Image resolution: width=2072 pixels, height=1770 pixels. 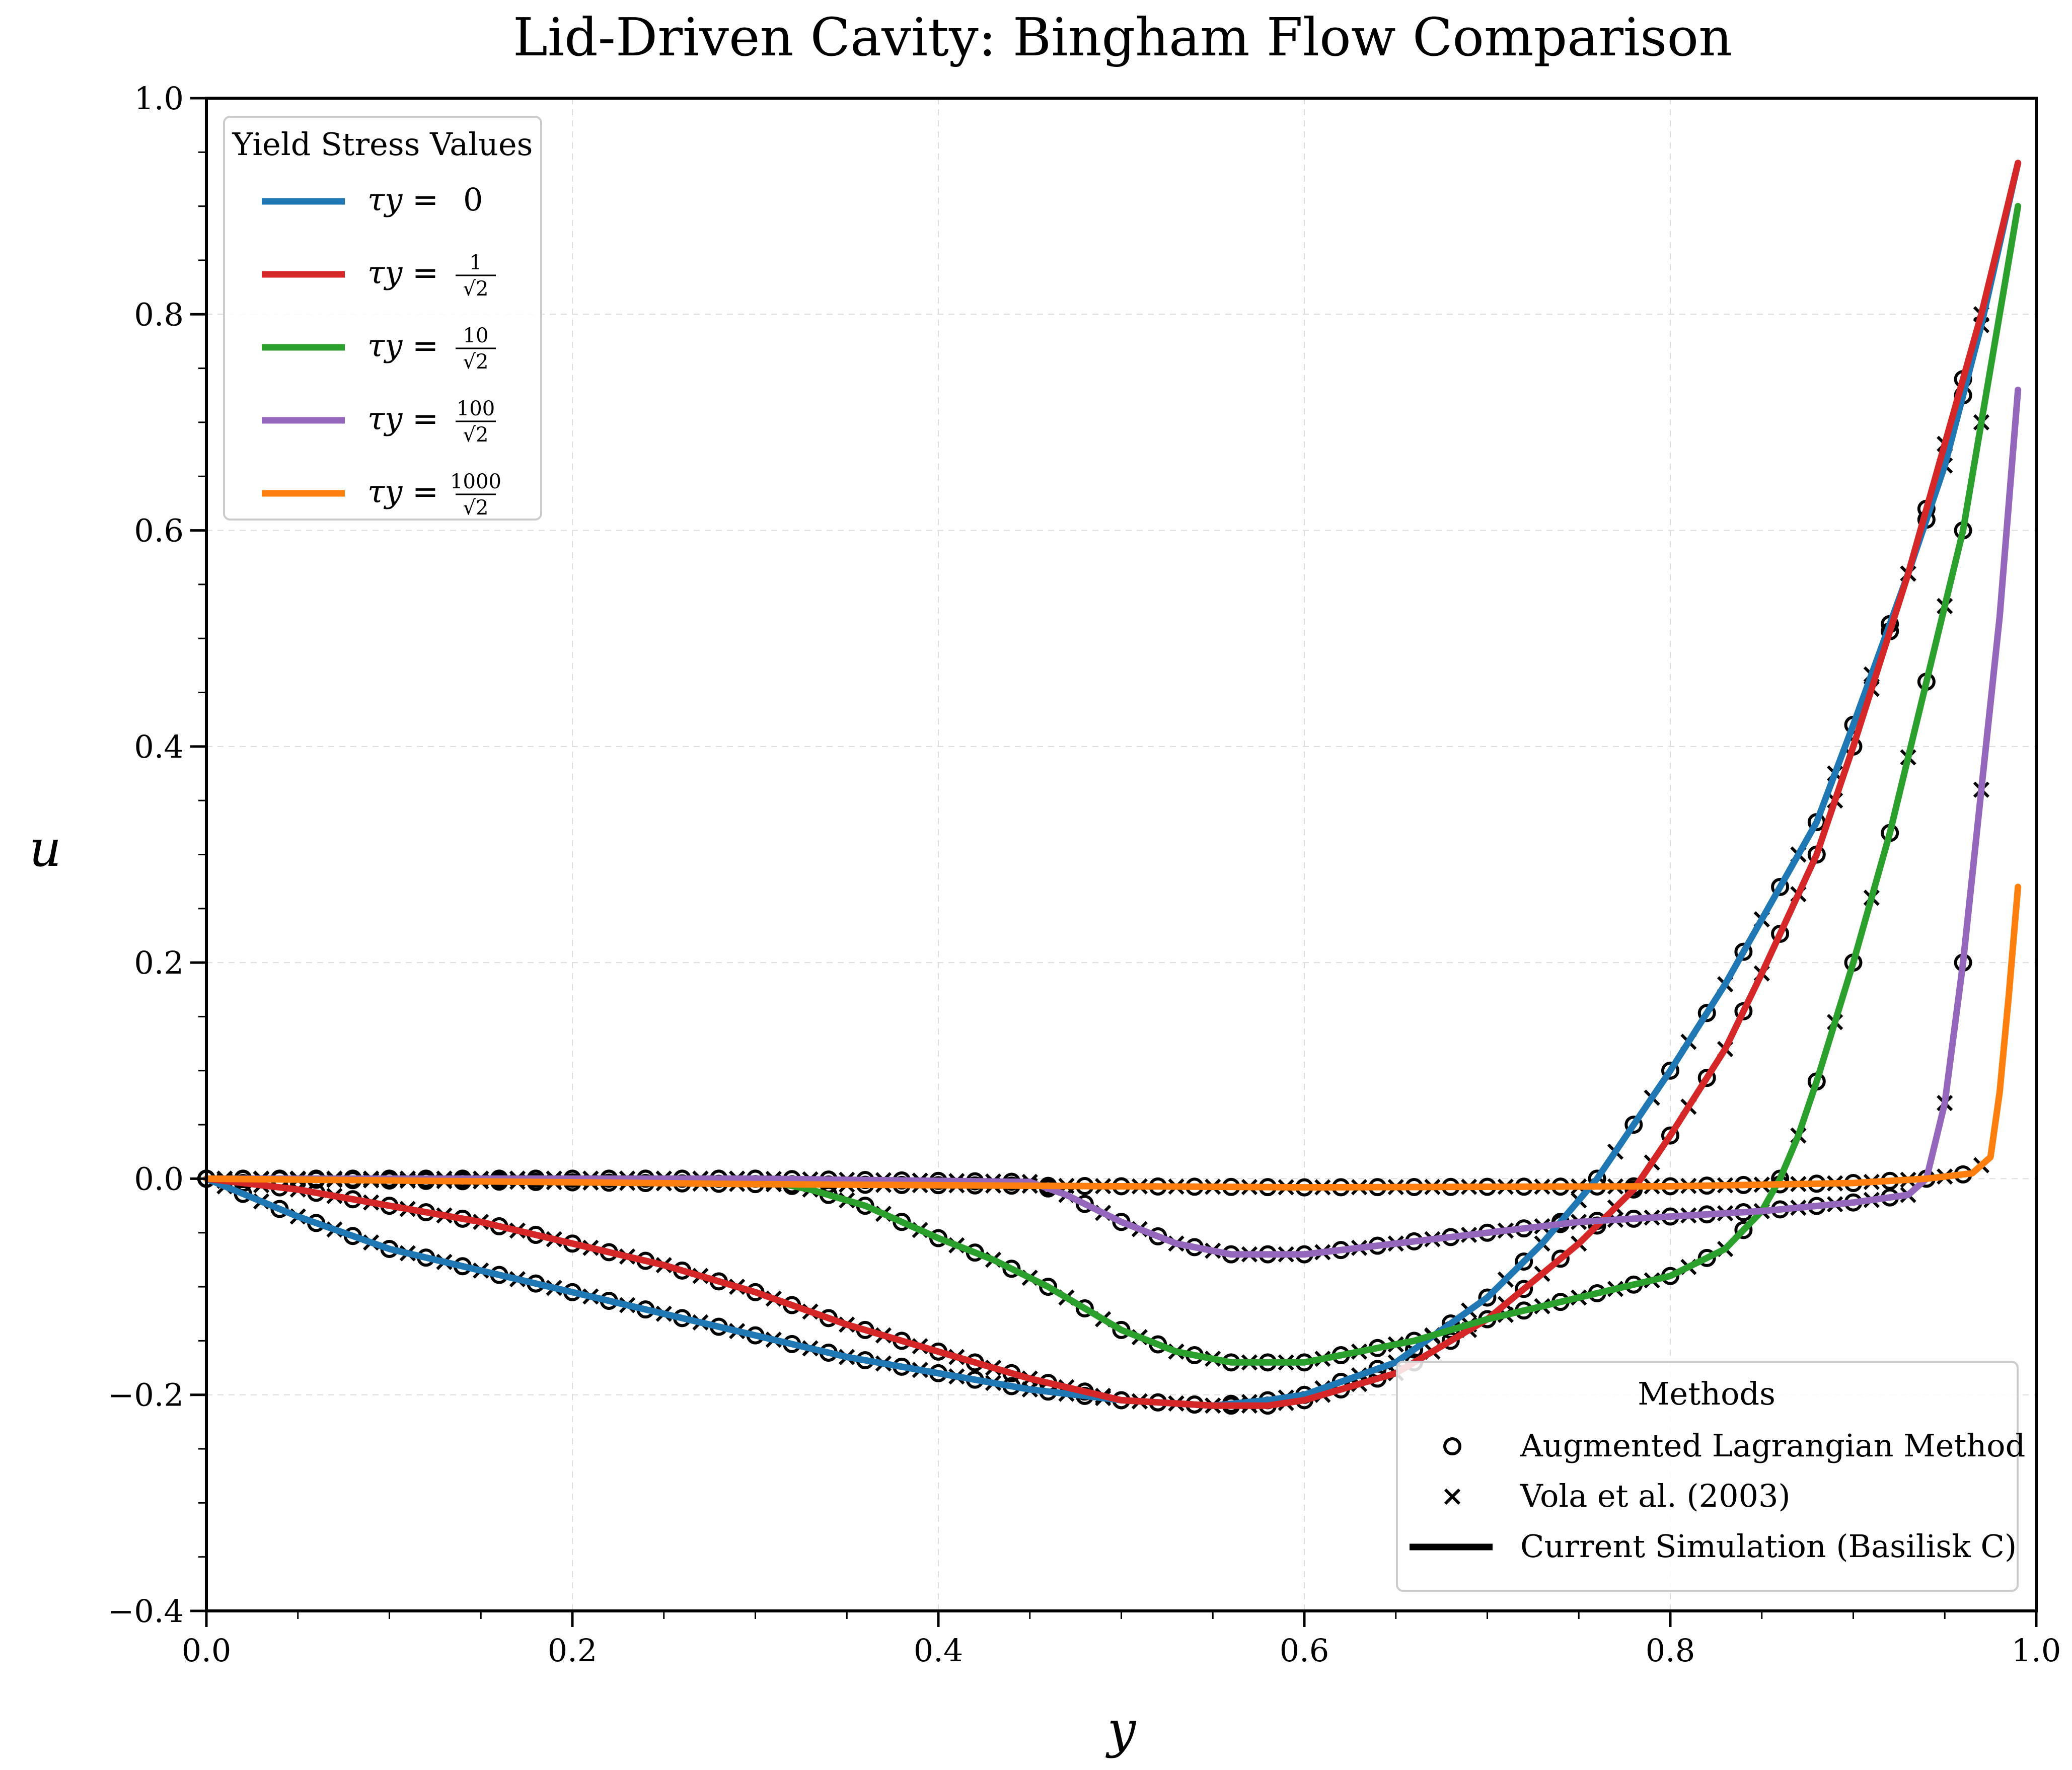 I want to click on legend-yield-stress-title: Yield Stress Values, so click(x=382, y=144).